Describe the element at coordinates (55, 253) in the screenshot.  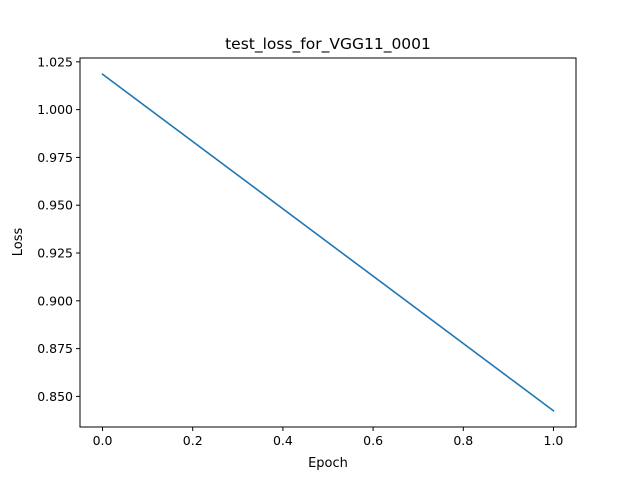
I see `y-tick-label: 0.925` at that location.